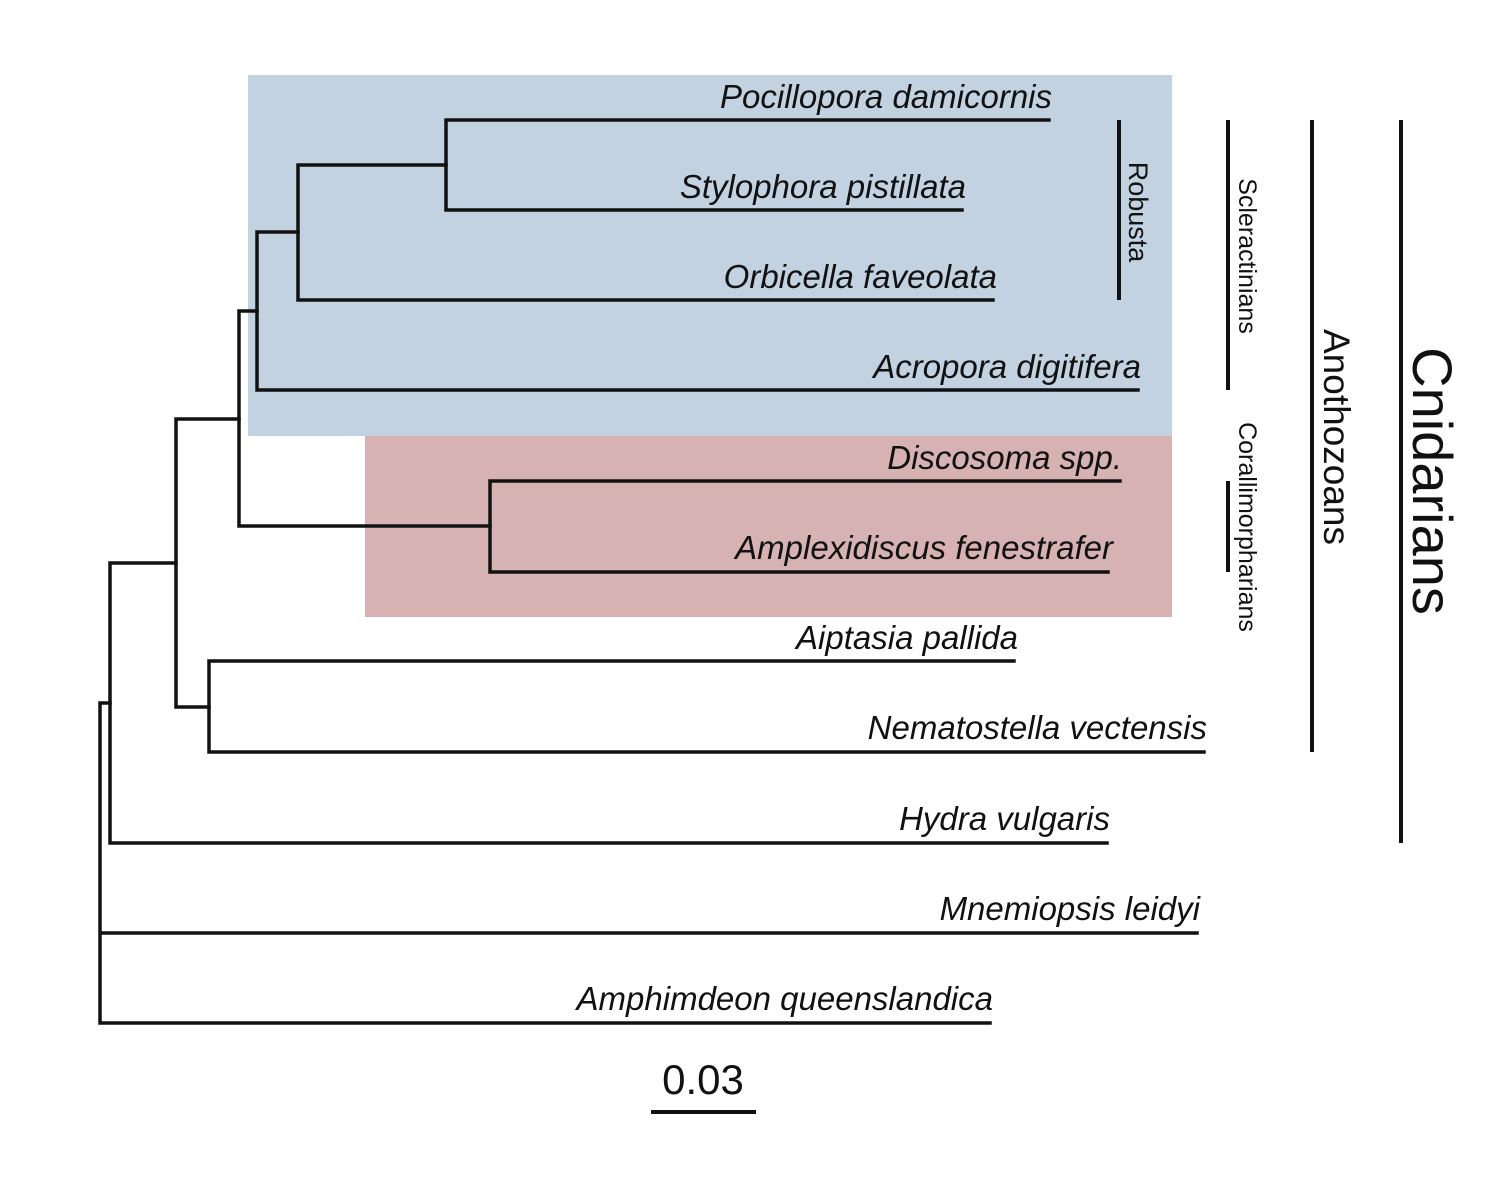  Describe the element at coordinates (1006, 366) in the screenshot. I see `taxon-label-acropora: Acropora digitifera` at that location.